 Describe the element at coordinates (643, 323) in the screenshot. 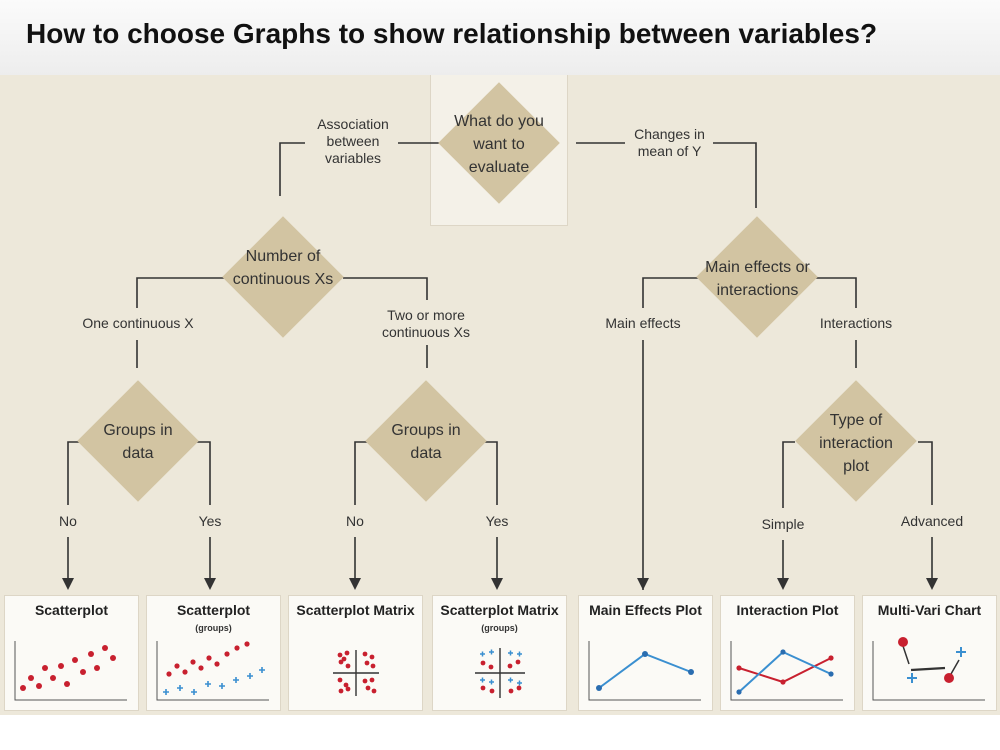

I see `branch-label-main-effects: Main effects` at that location.